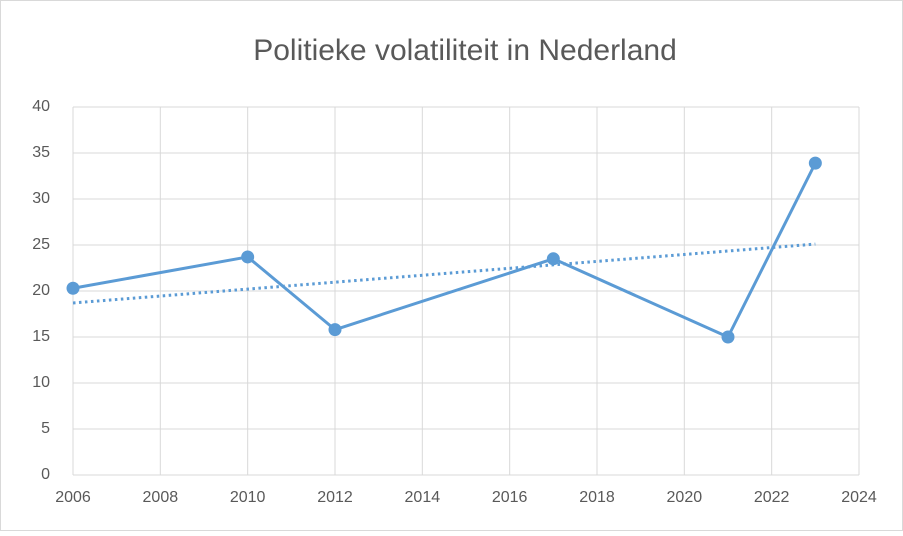 This screenshot has height=536, width=903. What do you see at coordinates (41, 290) in the screenshot?
I see `y-tick-label: 20` at bounding box center [41, 290].